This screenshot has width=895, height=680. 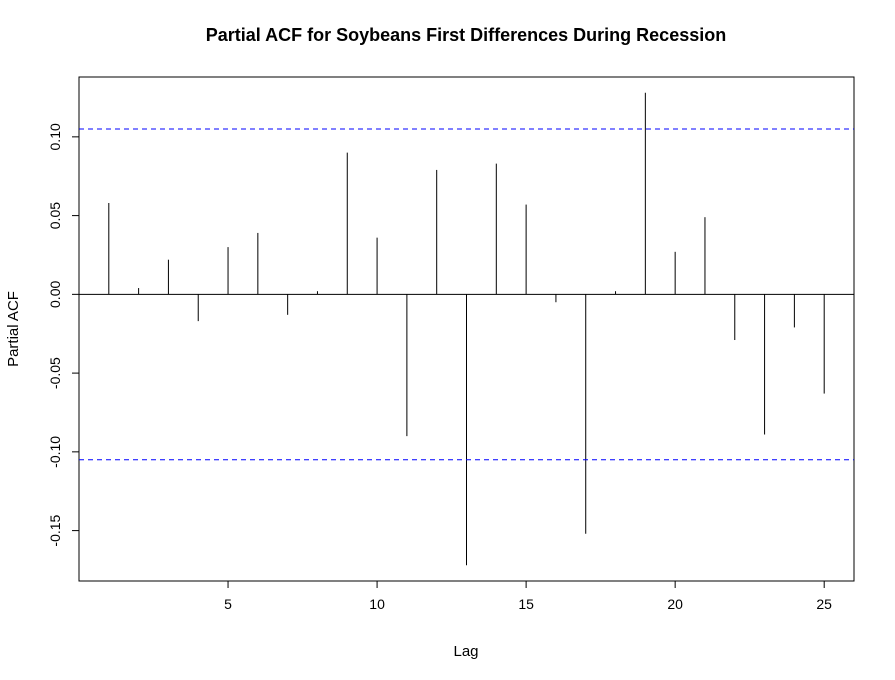 I want to click on y-tick-label: 0.05, so click(x=55, y=215).